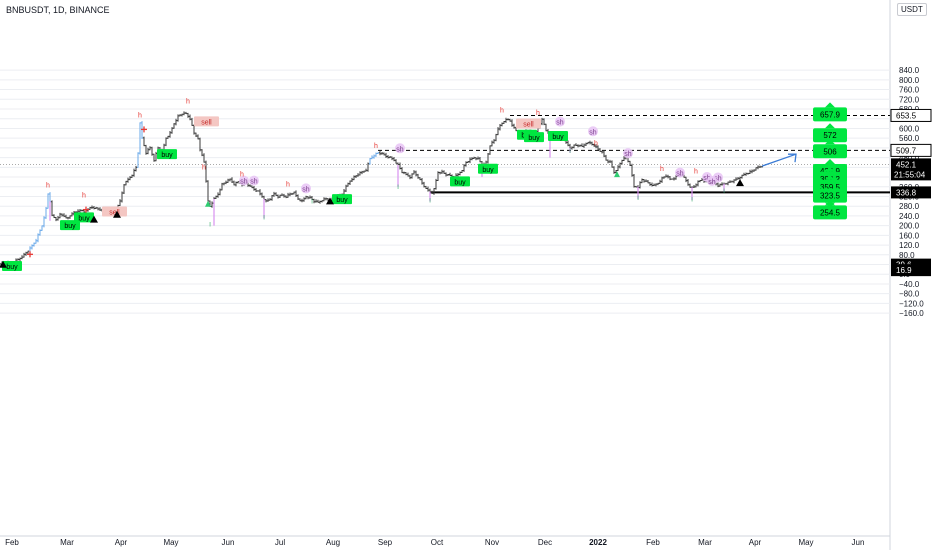  I want to click on target-badge-label: 572, so click(830, 135).